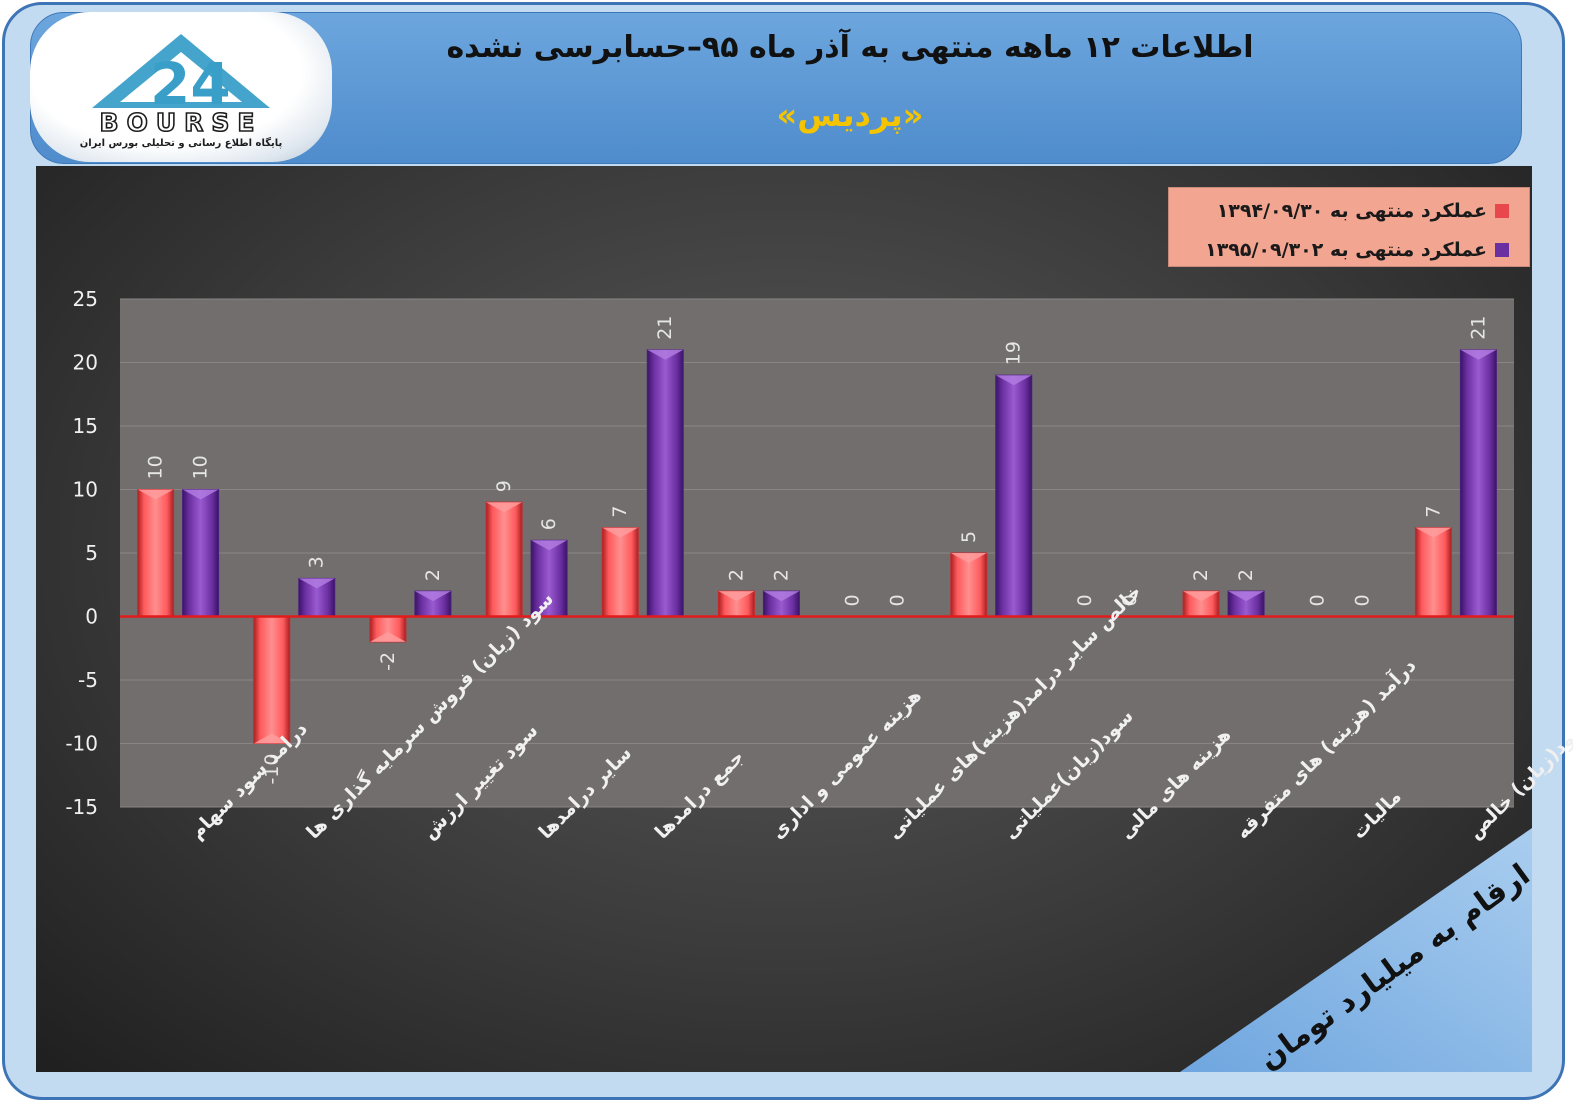 The image size is (1573, 1106). What do you see at coordinates (1351, 211) in the screenshot?
I see `legend-label-1: عملکرد منتهی به ۱۳۹۴/۰۹/۳۰` at bounding box center [1351, 211].